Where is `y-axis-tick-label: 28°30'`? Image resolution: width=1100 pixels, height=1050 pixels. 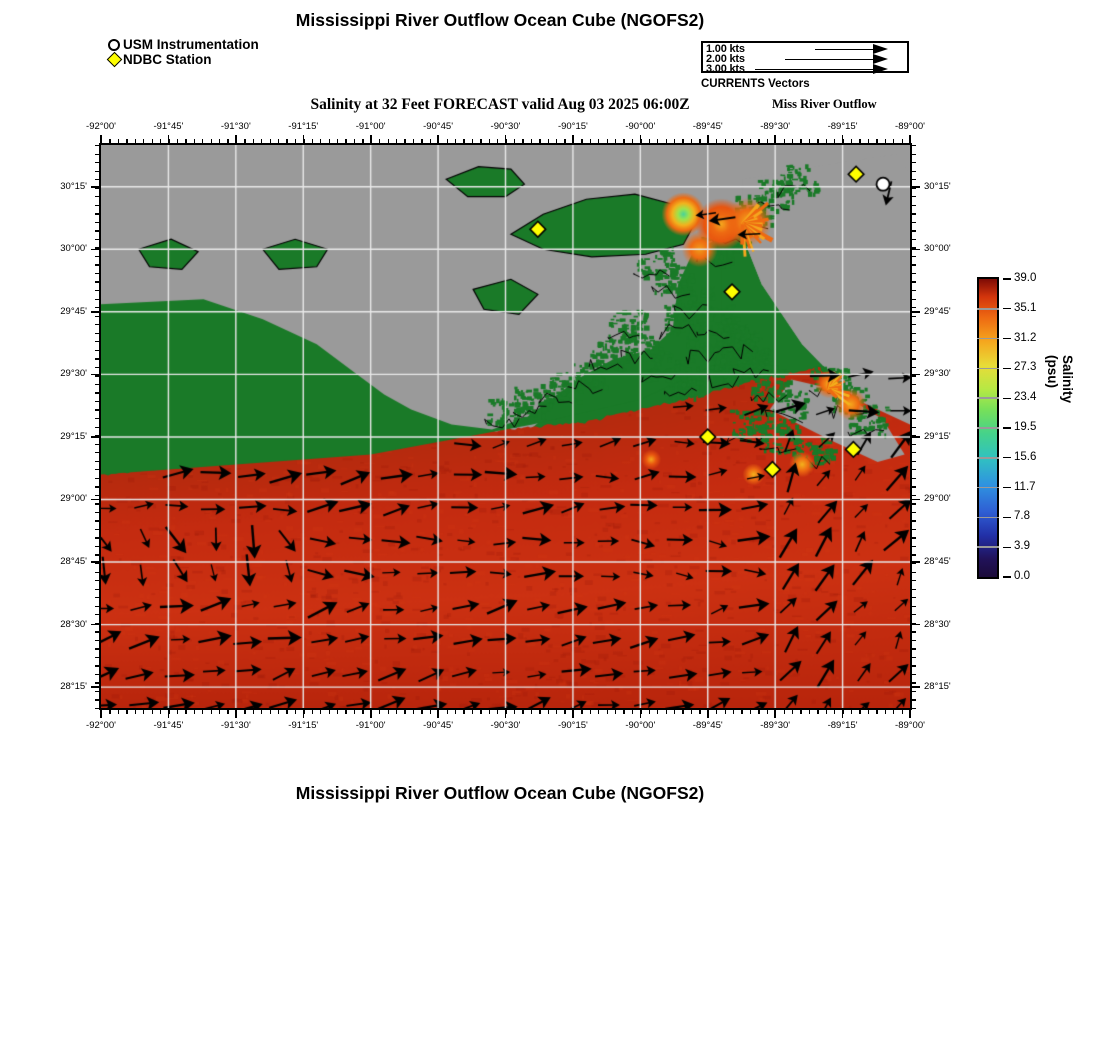 y-axis-tick-label: 28°30' is located at coordinates (937, 624).